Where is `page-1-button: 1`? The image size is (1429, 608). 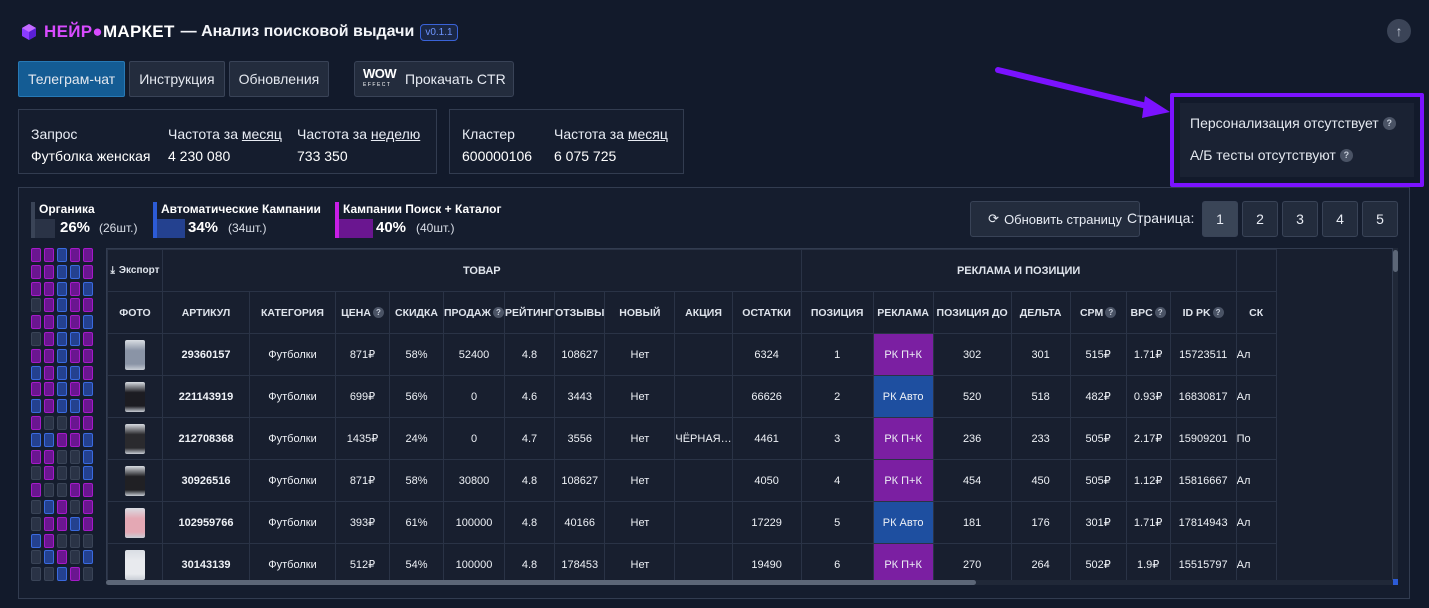
page-1-button: 1 is located at coordinates (1220, 219).